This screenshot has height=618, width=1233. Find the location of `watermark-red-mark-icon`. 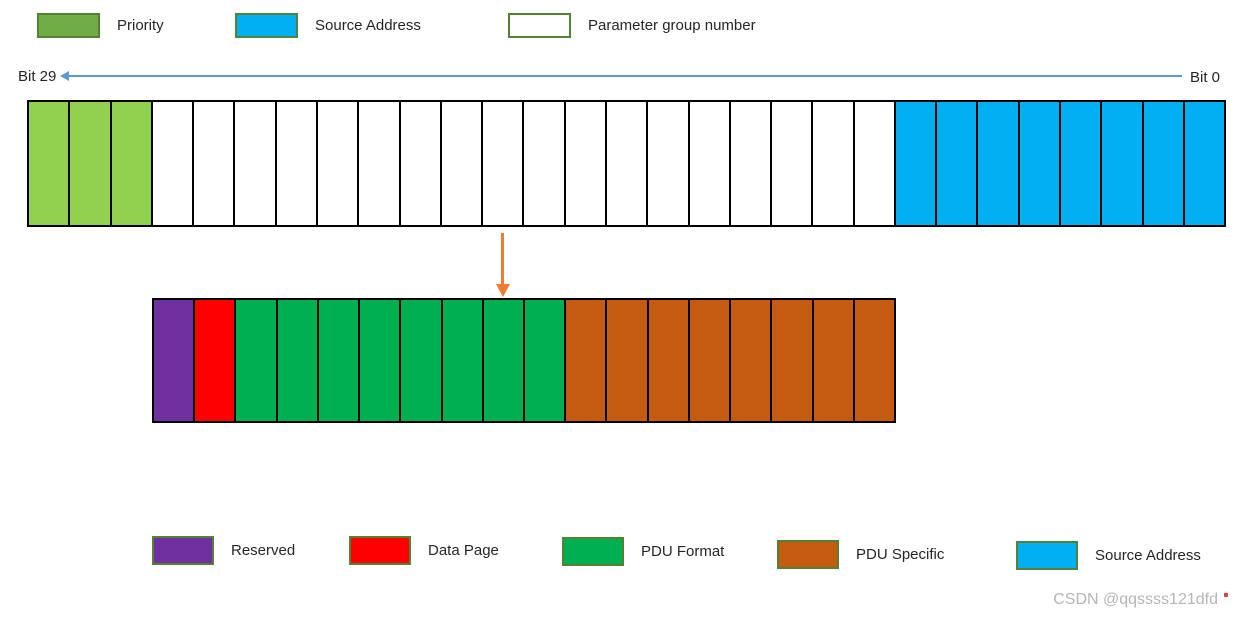

watermark-red-mark-icon is located at coordinates (1226, 595).